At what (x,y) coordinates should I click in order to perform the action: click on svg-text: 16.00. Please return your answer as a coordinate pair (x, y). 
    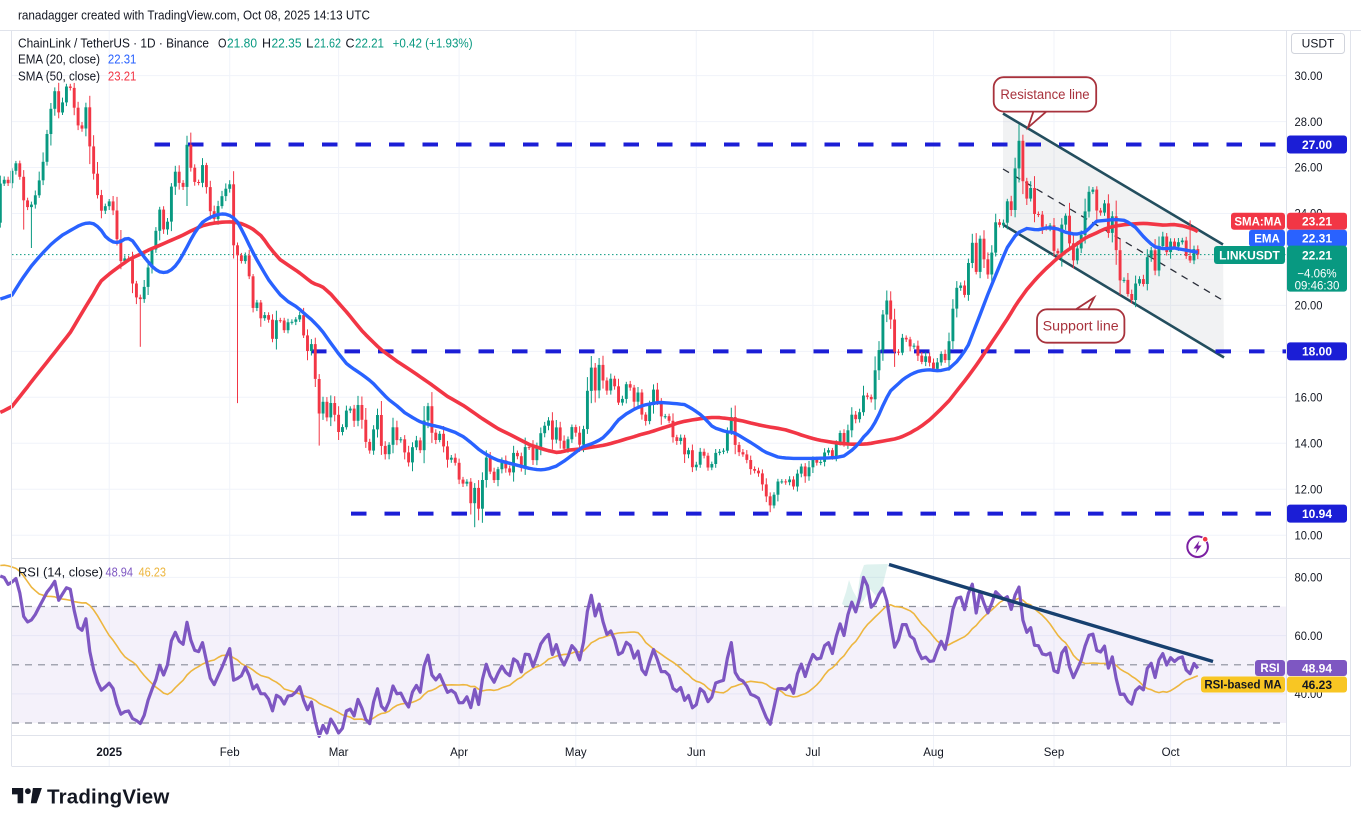
    Looking at the image, I should click on (1309, 399).